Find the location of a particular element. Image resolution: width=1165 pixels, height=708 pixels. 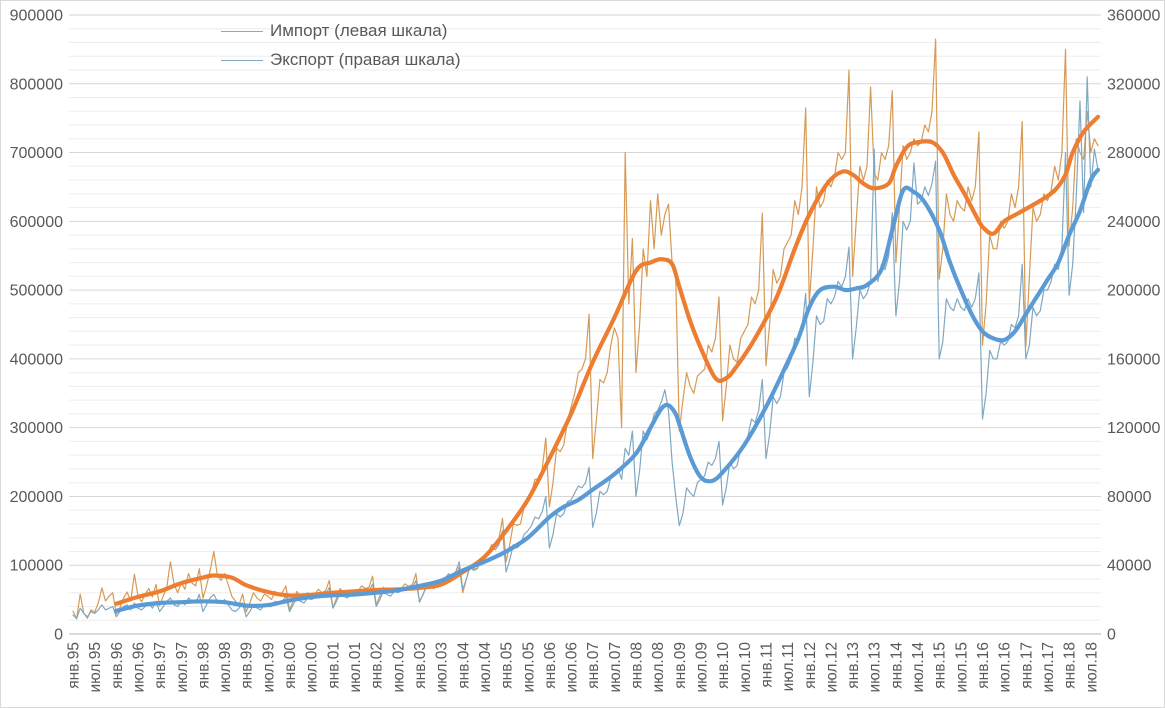

x-tick-label: янв.17 is located at coordinates (1026, 665).